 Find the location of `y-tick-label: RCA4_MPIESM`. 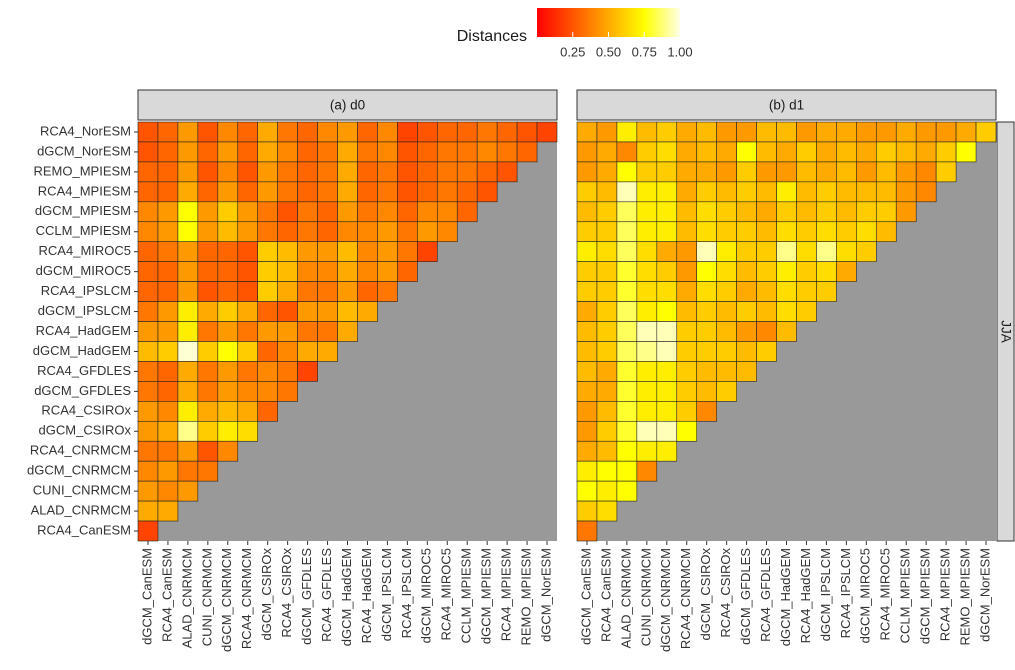

y-tick-label: RCA4_MPIESM is located at coordinates (84, 190).